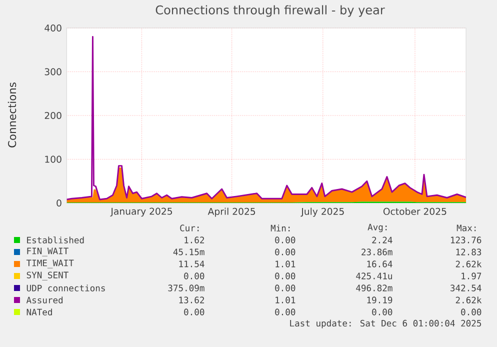 The width and height of the screenshot is (497, 347). I want to click on text: 425.41u, so click(374, 276).